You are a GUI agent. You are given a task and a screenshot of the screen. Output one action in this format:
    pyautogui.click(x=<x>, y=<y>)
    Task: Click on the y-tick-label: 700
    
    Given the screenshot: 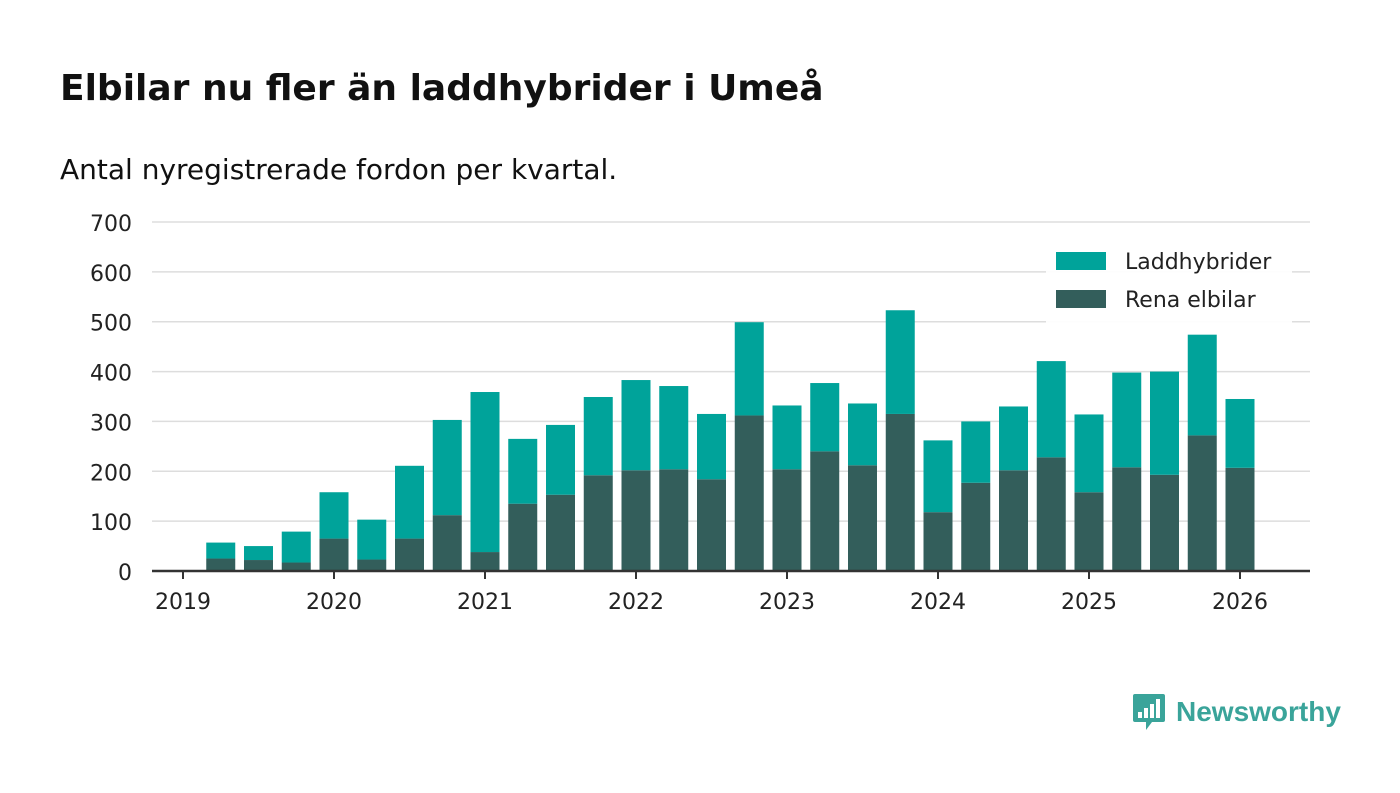 What is the action you would take?
    pyautogui.click(x=111, y=224)
    